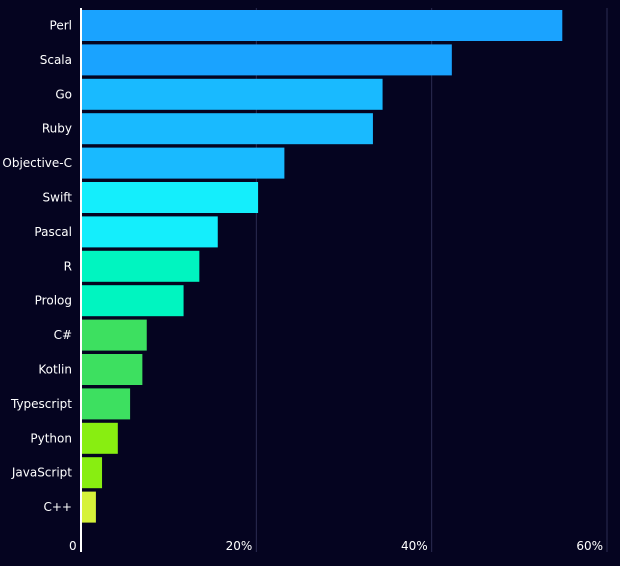  Describe the element at coordinates (51, 438) in the screenshot. I see `category-label: Python` at that location.